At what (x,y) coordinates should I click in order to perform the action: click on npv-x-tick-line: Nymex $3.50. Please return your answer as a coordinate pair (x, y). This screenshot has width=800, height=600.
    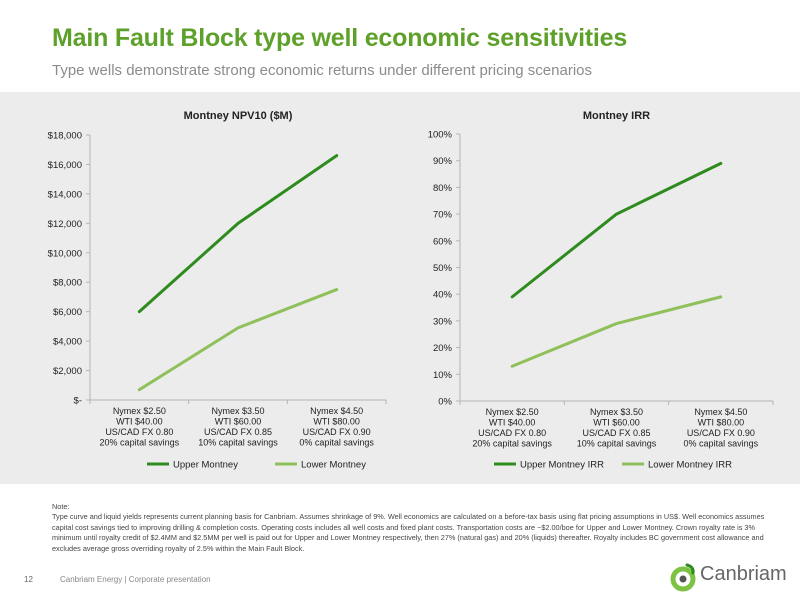
    Looking at the image, I should click on (237, 411).